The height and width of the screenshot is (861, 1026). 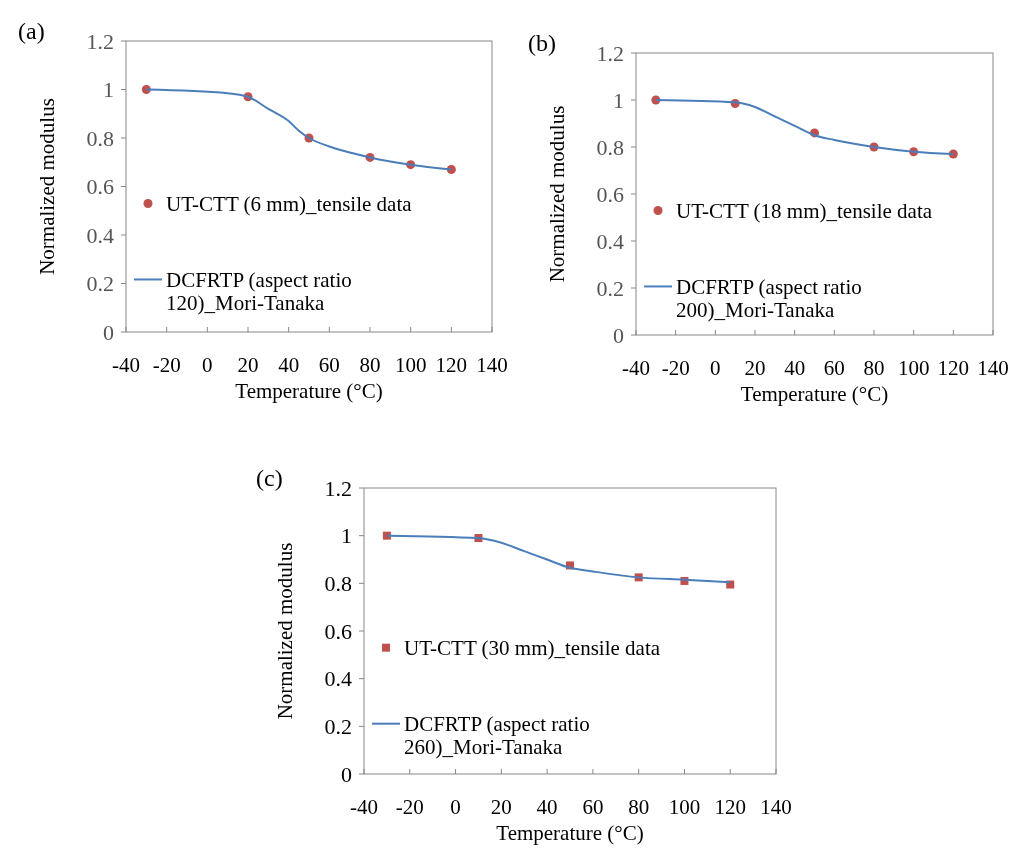 What do you see at coordinates (269, 478) in the screenshot?
I see `chart-title: (c)` at bounding box center [269, 478].